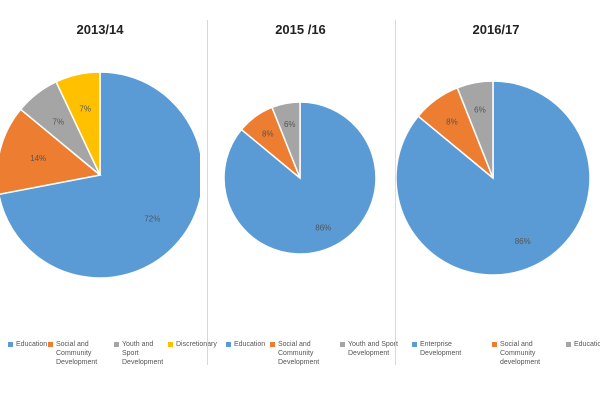  I want to click on pie-slice-youth-and-sport-development, so click(286, 140).